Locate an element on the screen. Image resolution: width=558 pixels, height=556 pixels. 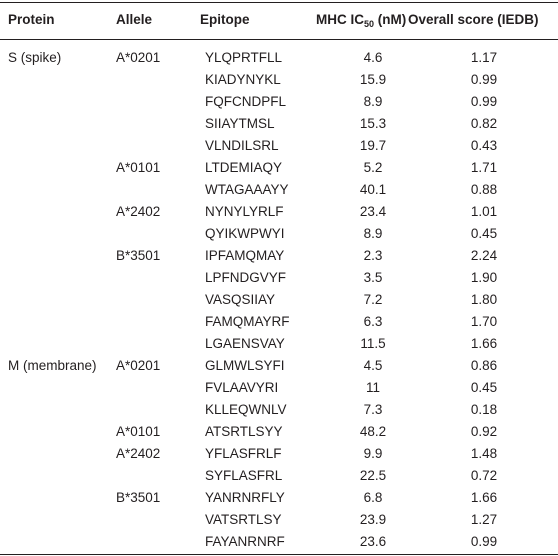
table-cell: 0.72 is located at coordinates (484, 475).